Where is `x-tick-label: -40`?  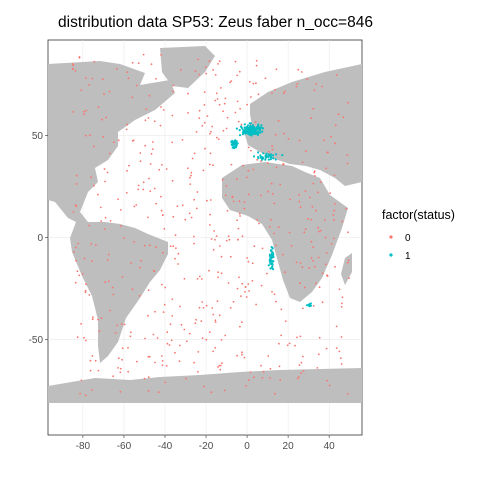
x-tick-label: -40 is located at coordinates (165, 446).